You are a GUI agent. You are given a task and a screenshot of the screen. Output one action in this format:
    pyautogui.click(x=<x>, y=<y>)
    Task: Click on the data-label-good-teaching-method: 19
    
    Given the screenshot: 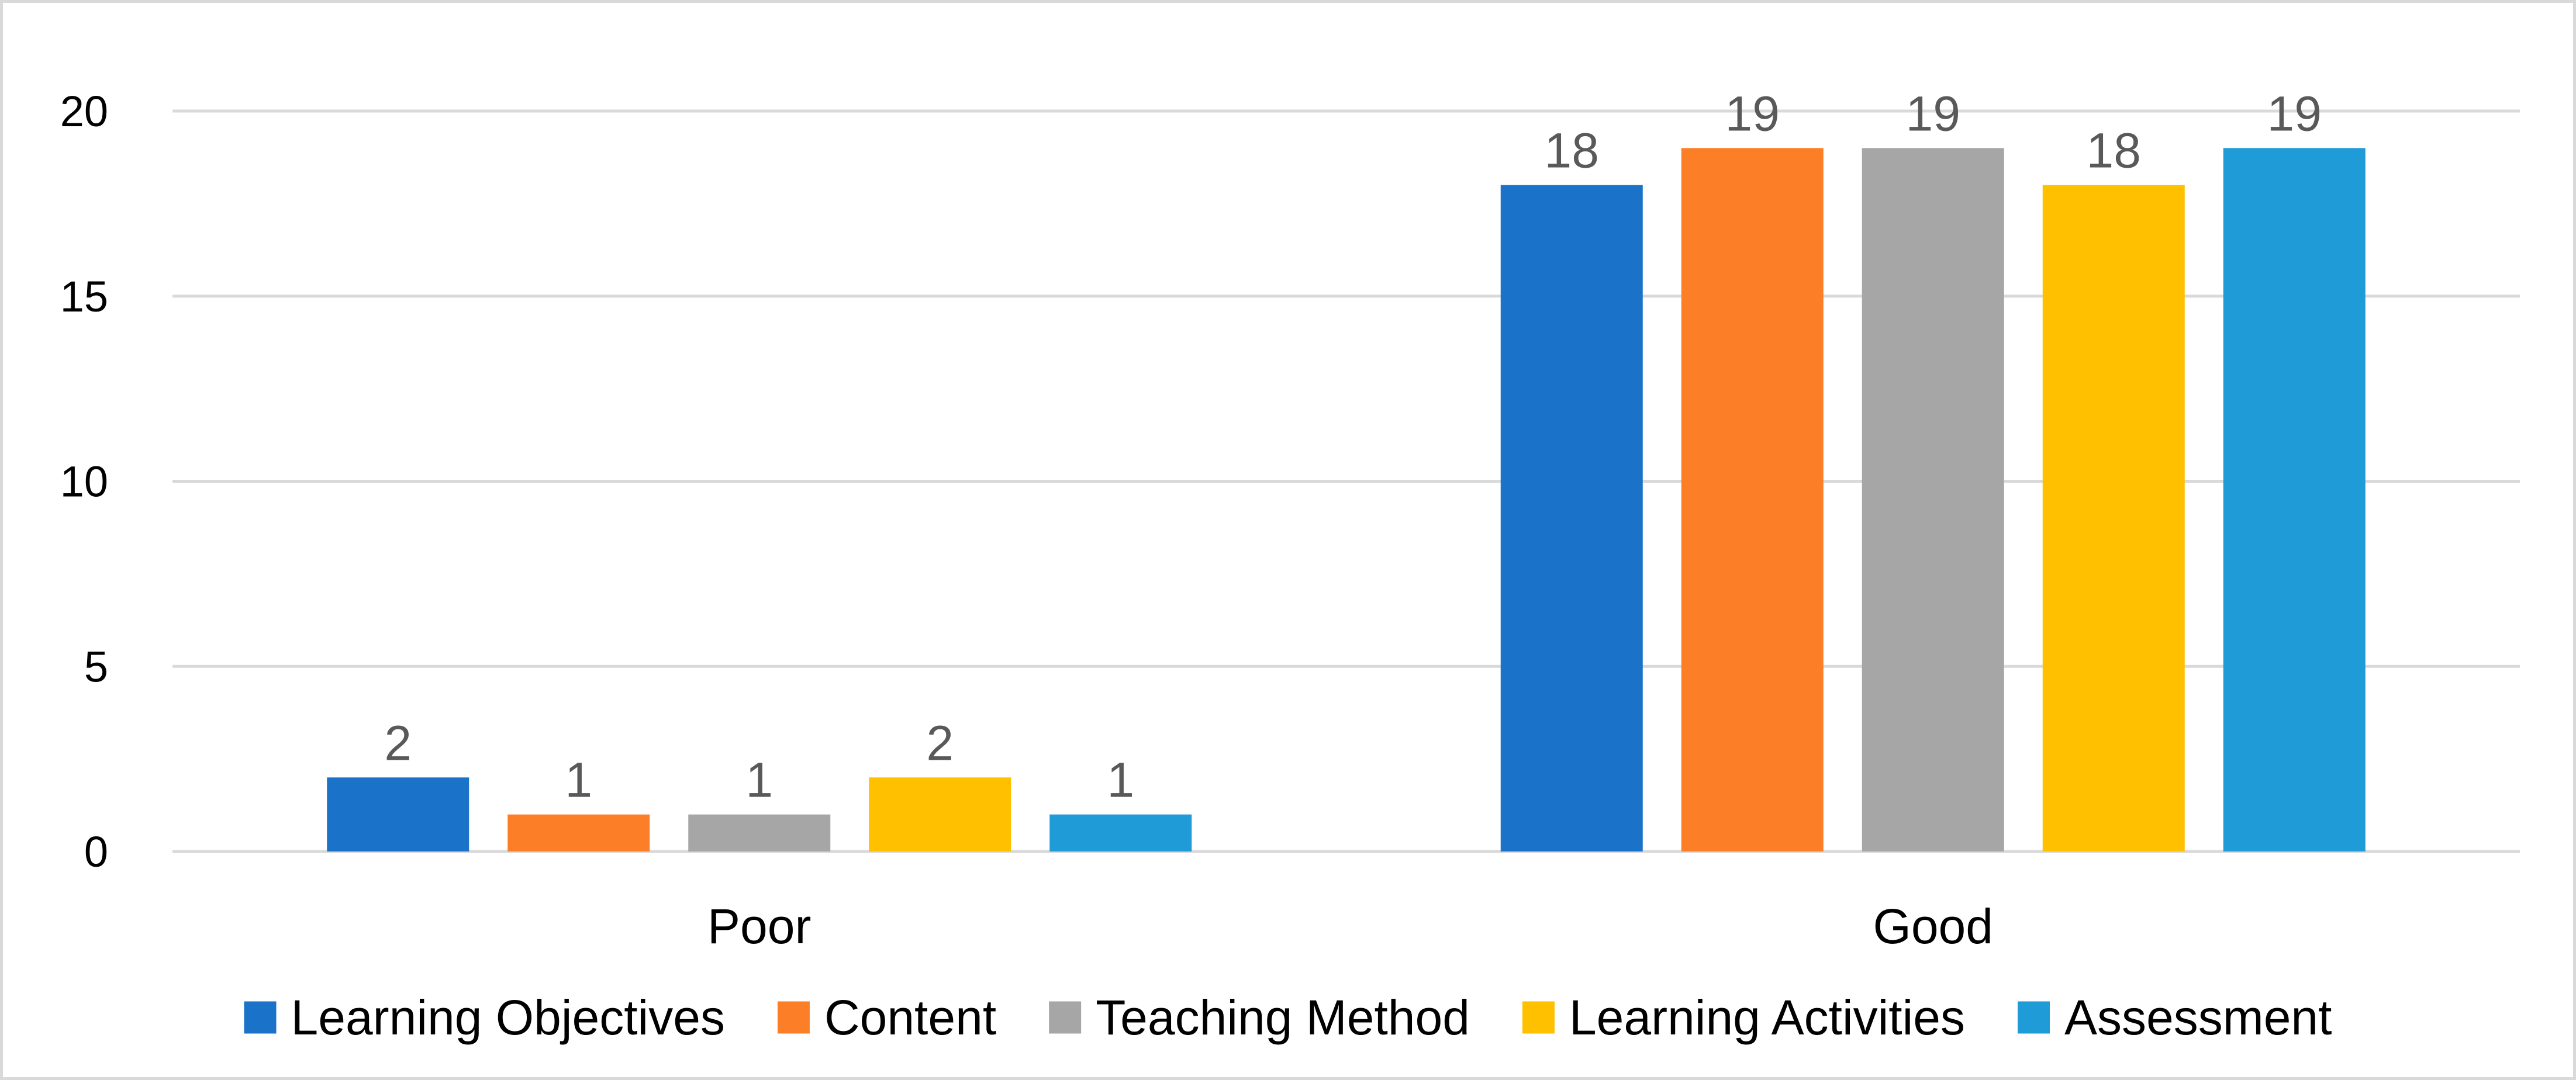 What is the action you would take?
    pyautogui.click(x=1933, y=113)
    